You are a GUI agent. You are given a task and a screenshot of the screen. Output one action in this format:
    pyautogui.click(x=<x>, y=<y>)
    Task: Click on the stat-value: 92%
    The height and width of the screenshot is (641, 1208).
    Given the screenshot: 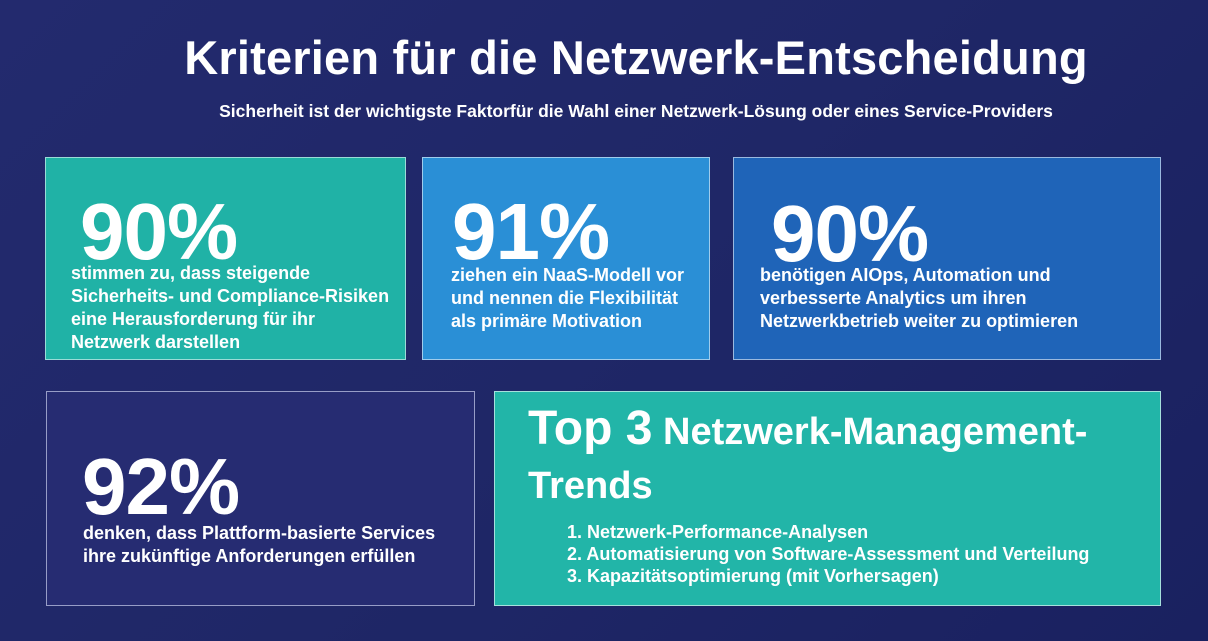 What is the action you would take?
    pyautogui.click(x=161, y=486)
    